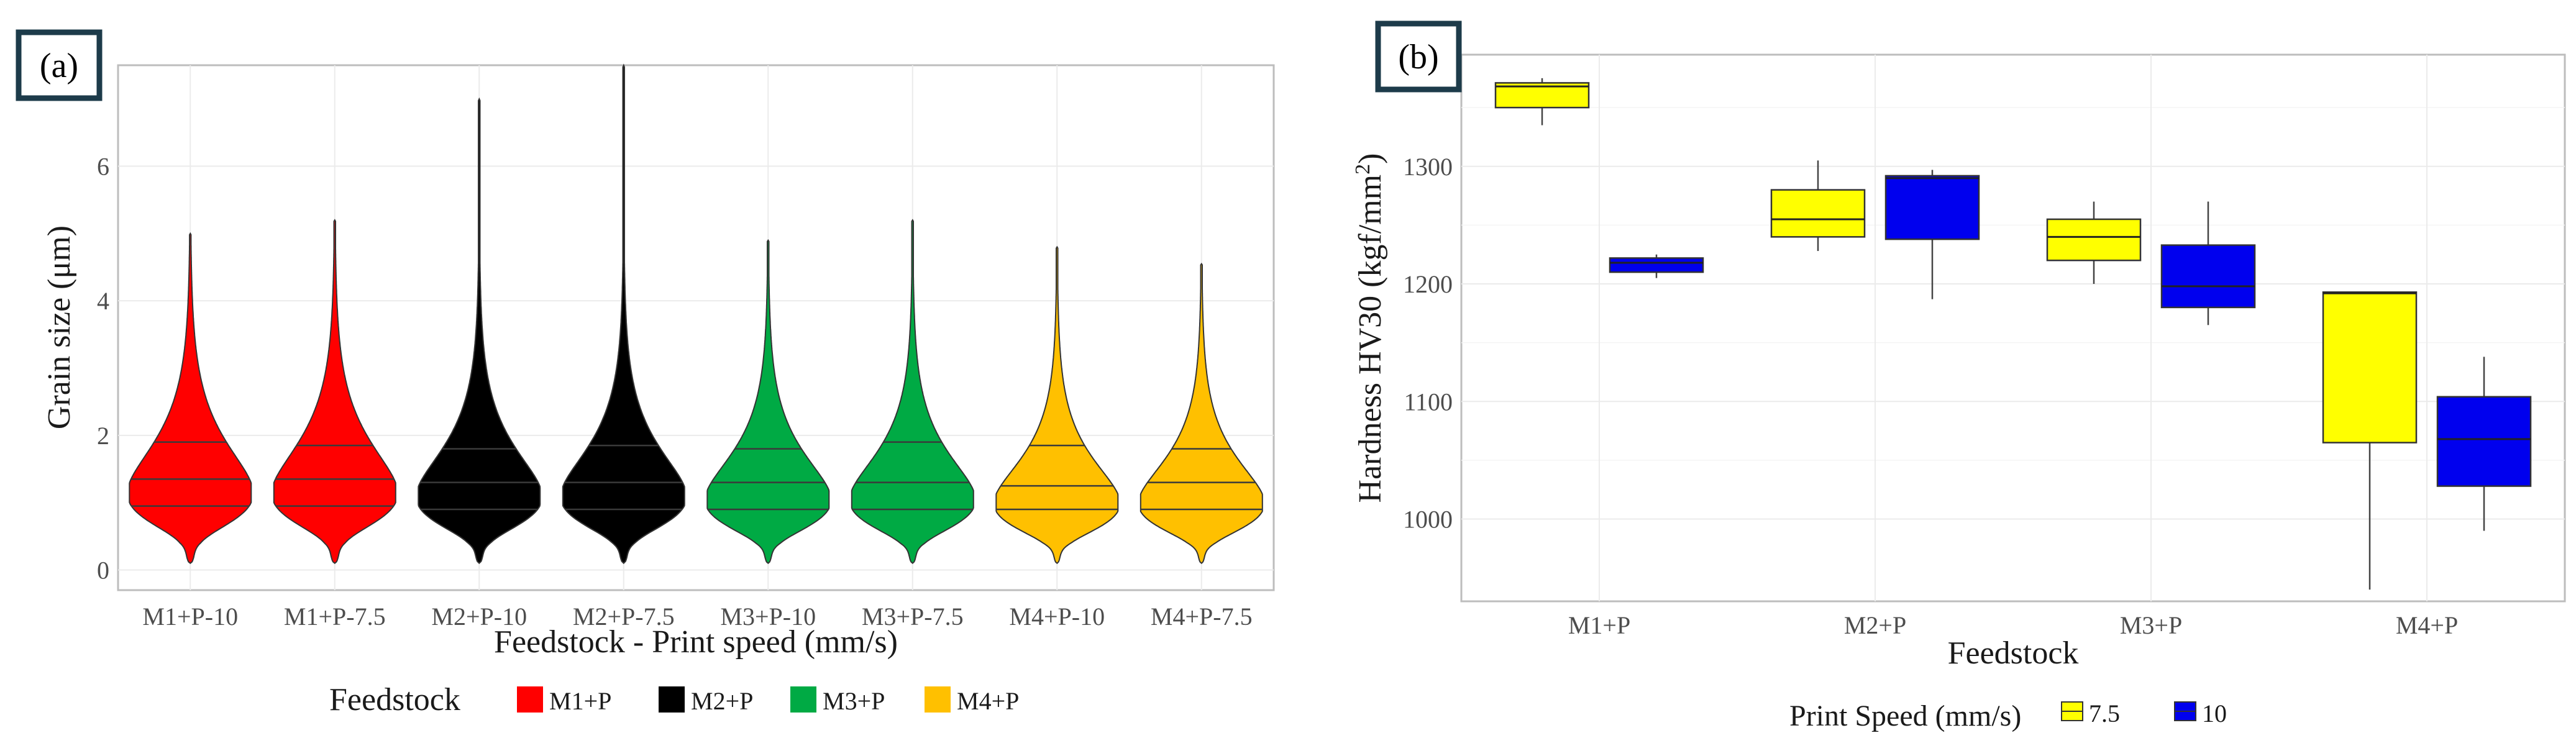 This screenshot has width=2576, height=756. What do you see at coordinates (190, 617) in the screenshot?
I see `panel-a-x-tick-label: M1+P-10` at bounding box center [190, 617].